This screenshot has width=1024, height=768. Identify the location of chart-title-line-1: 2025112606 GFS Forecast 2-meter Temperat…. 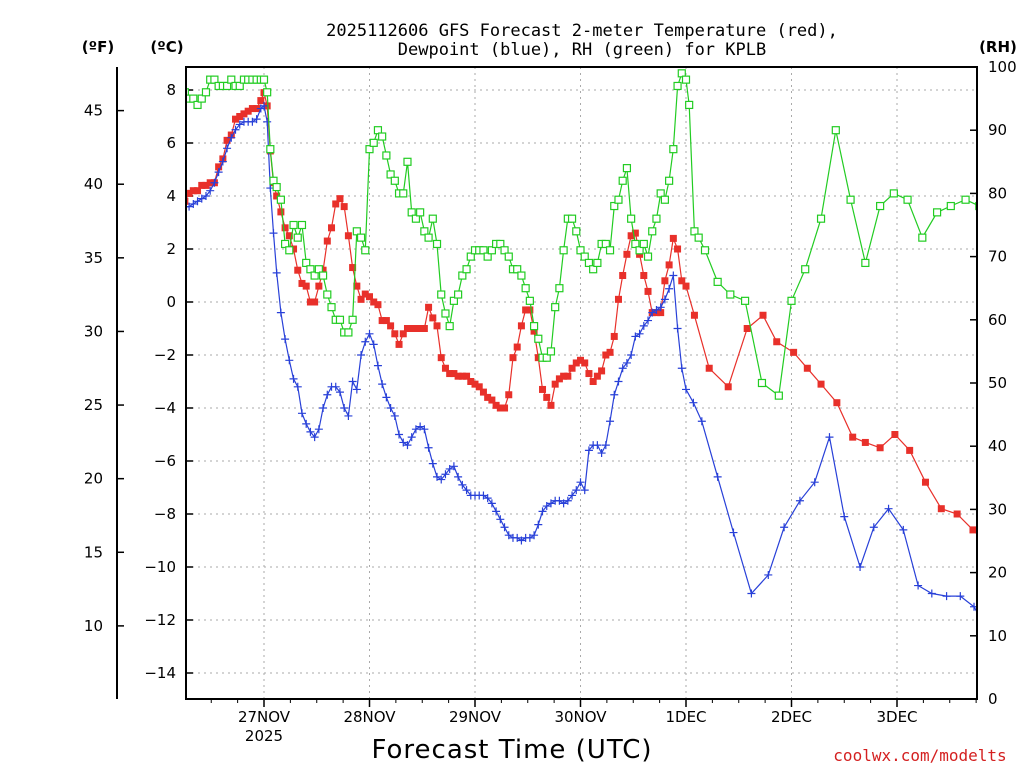
(582, 31).